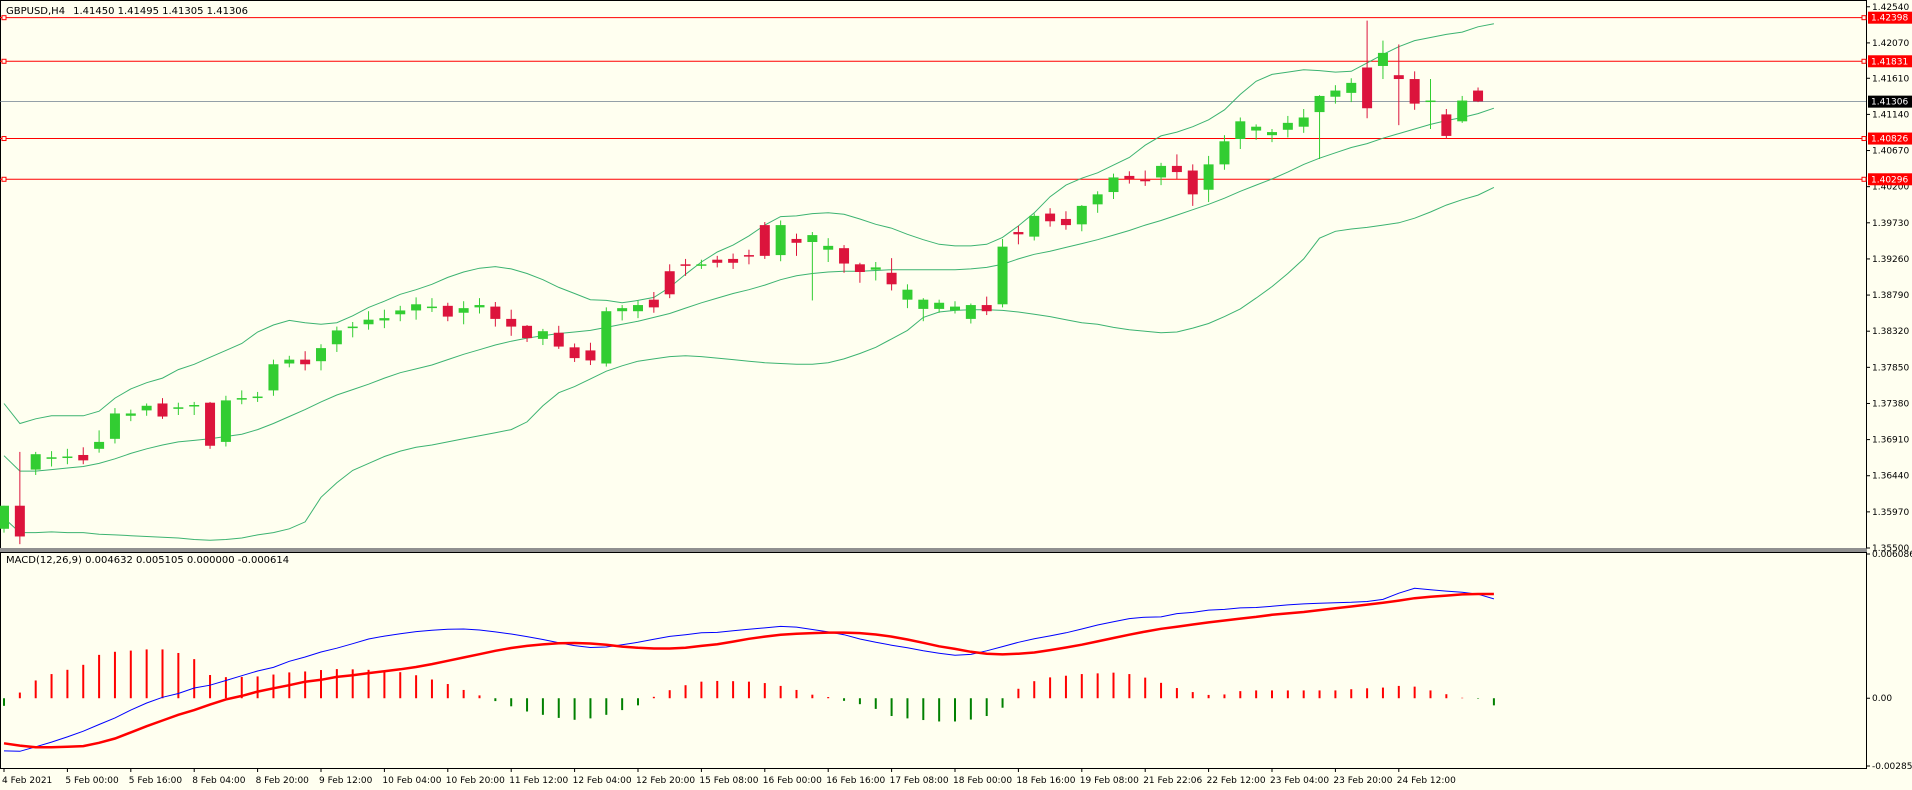 Image resolution: width=1912 pixels, height=790 pixels. I want to click on time-tick-label: 10 Feb 04:00, so click(411, 781).